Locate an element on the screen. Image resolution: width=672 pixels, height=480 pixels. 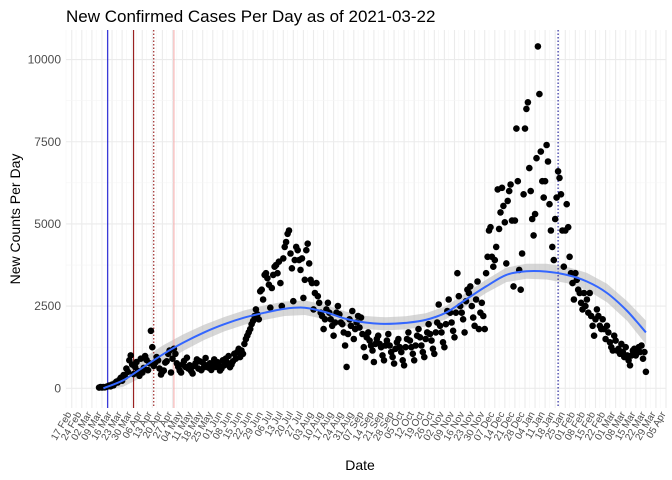
y-tick-label: 2500 is located at coordinates (47, 306).